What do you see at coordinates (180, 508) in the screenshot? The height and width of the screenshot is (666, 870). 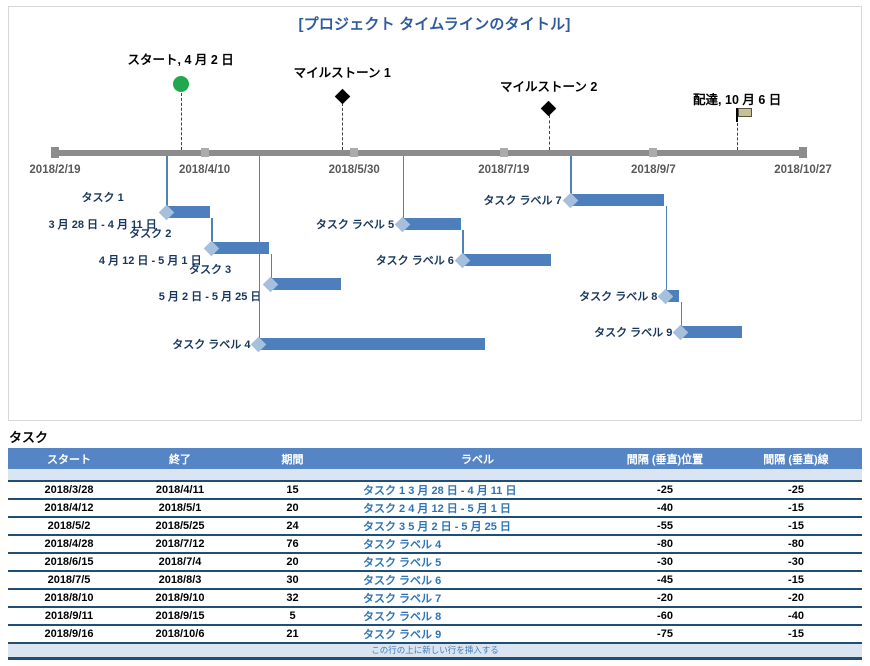 I see `cell-end: 2018/5/1` at bounding box center [180, 508].